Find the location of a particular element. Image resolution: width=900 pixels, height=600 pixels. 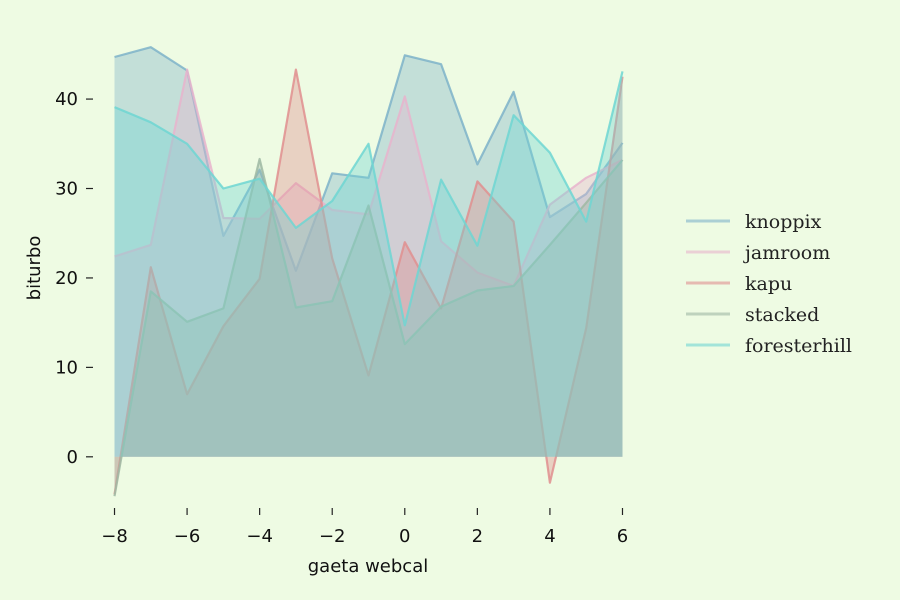

y-tick-label: 20 is located at coordinates (66, 278).